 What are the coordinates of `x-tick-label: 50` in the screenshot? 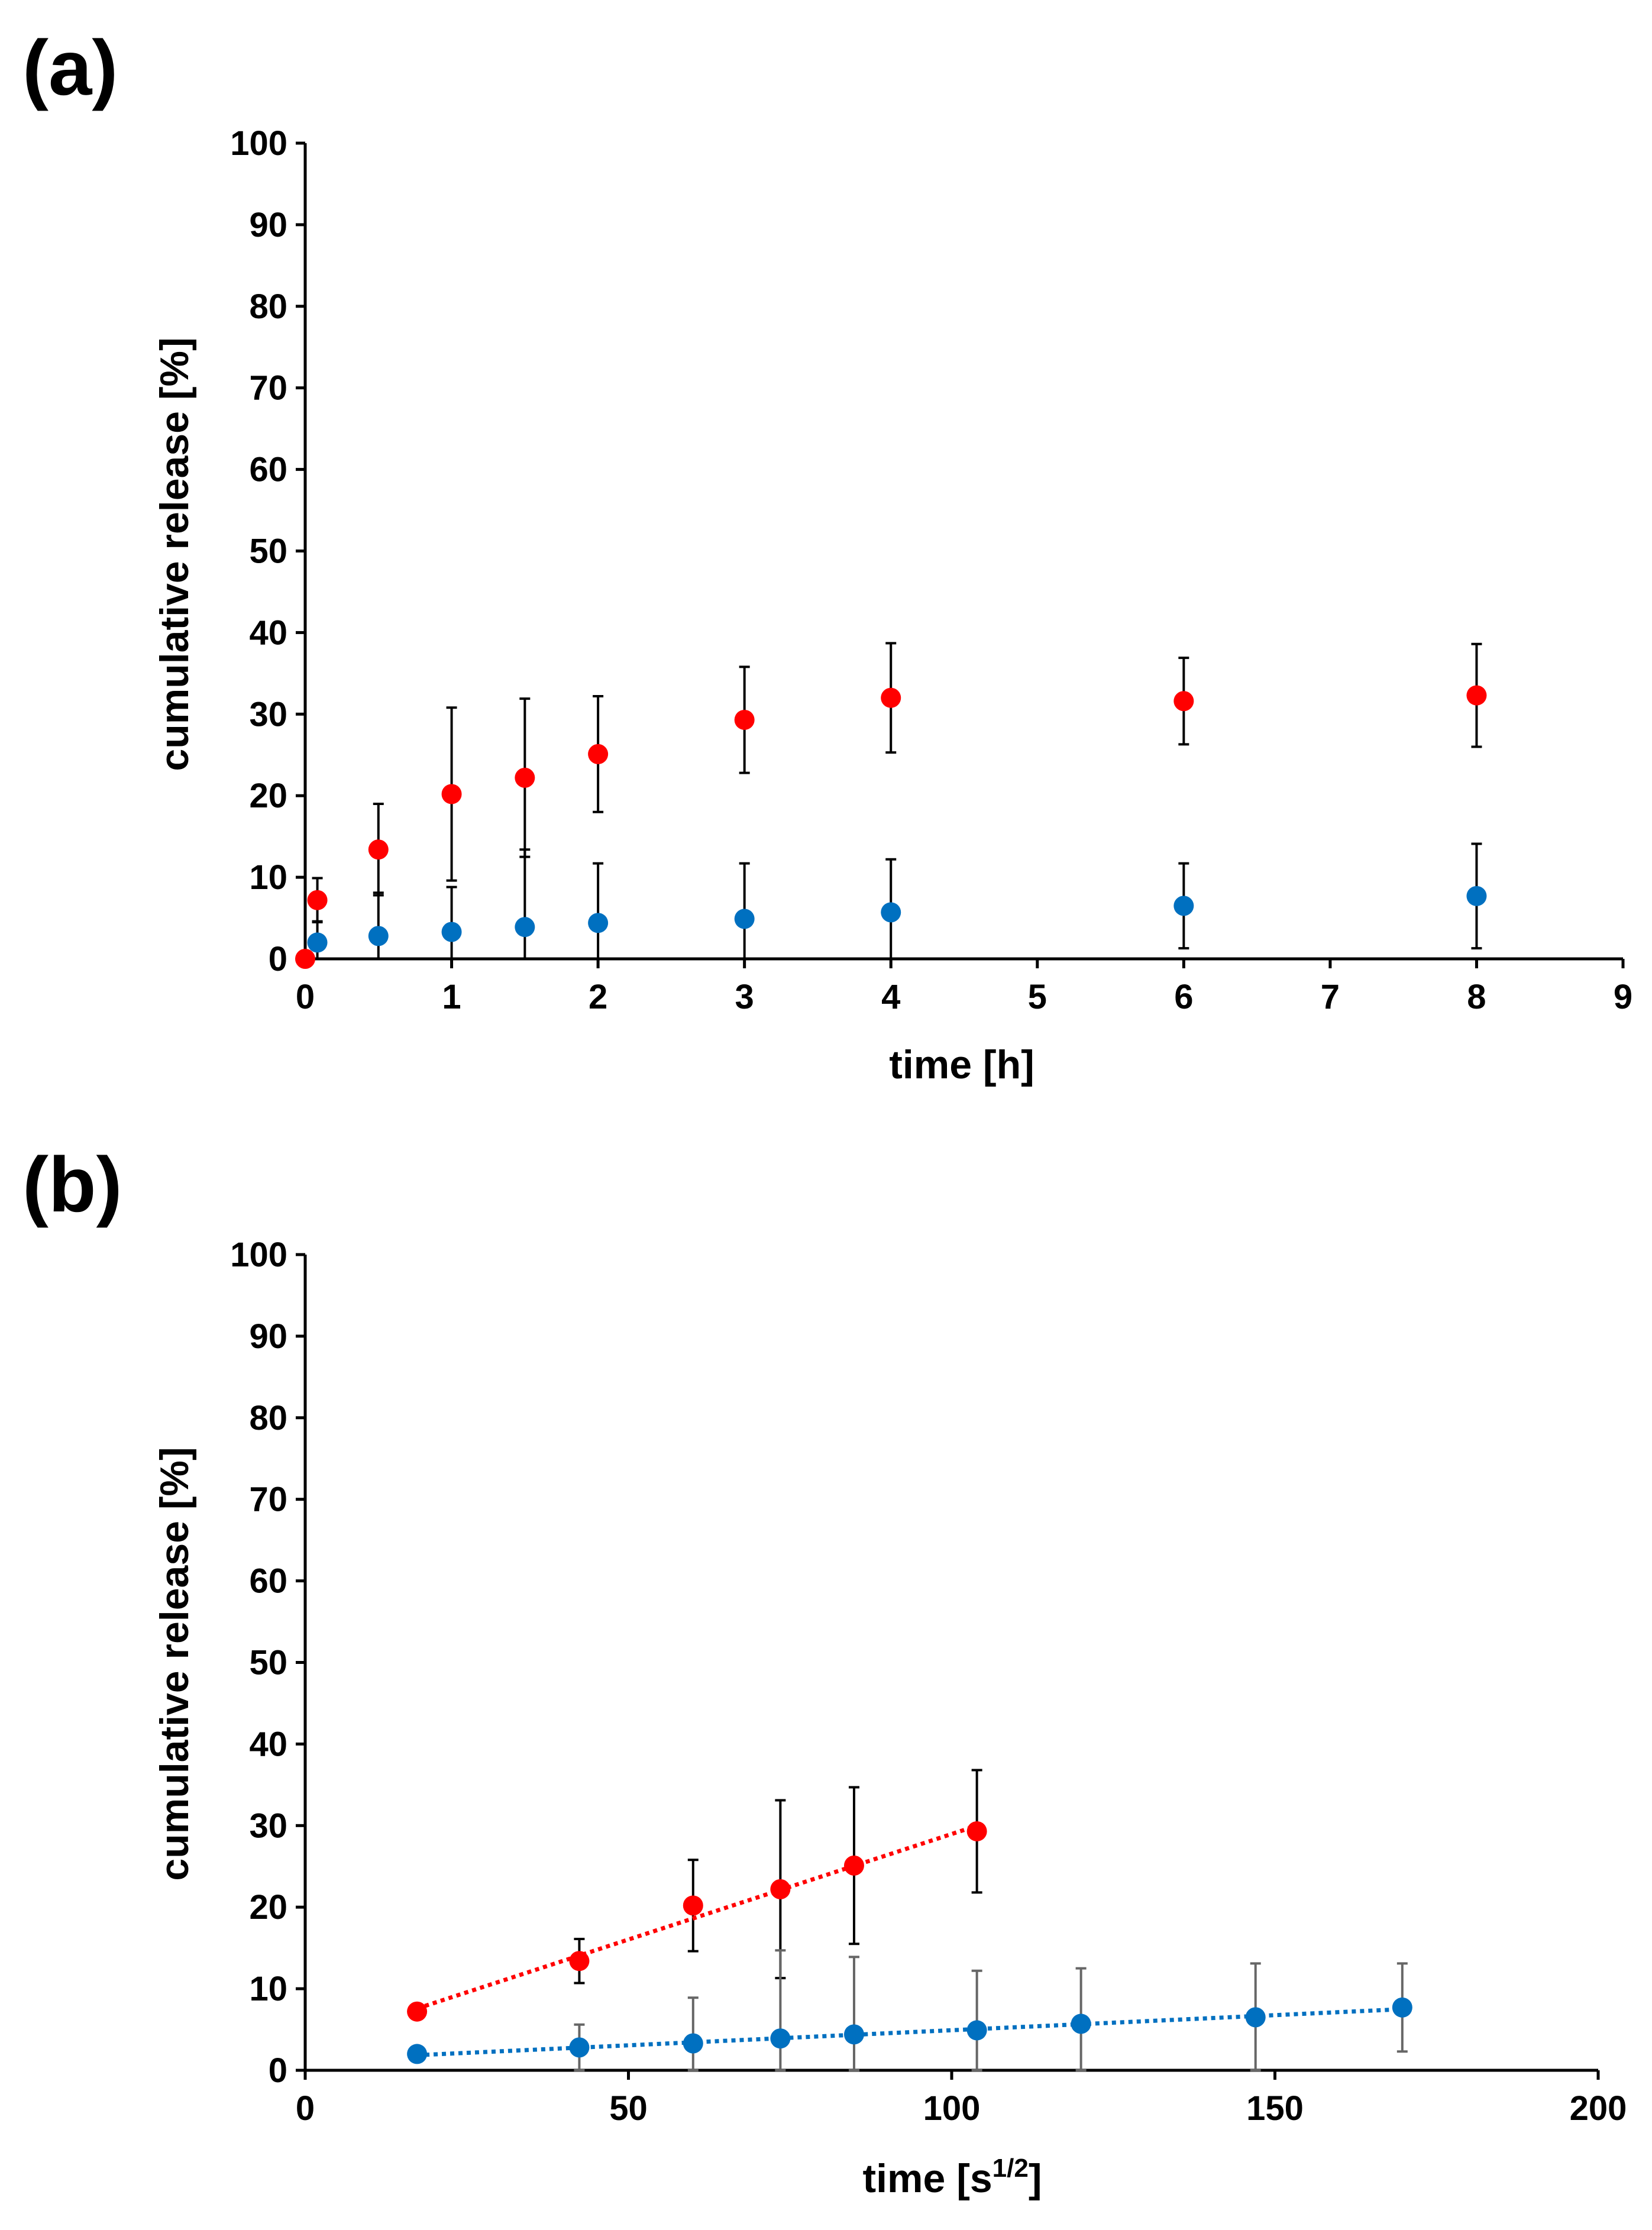 It's located at (628, 2108).